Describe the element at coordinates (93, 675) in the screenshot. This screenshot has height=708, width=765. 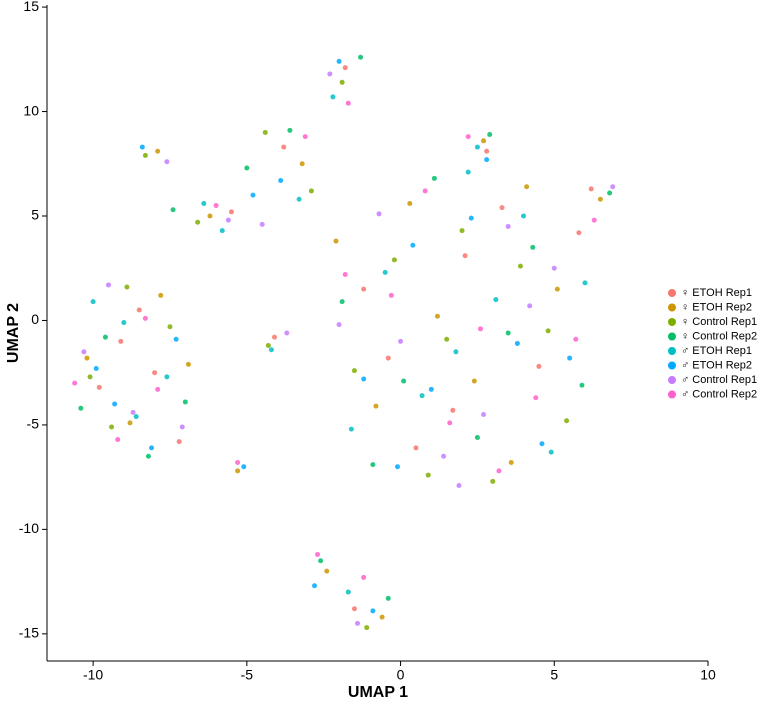
I see `x-tick-label: -10` at that location.